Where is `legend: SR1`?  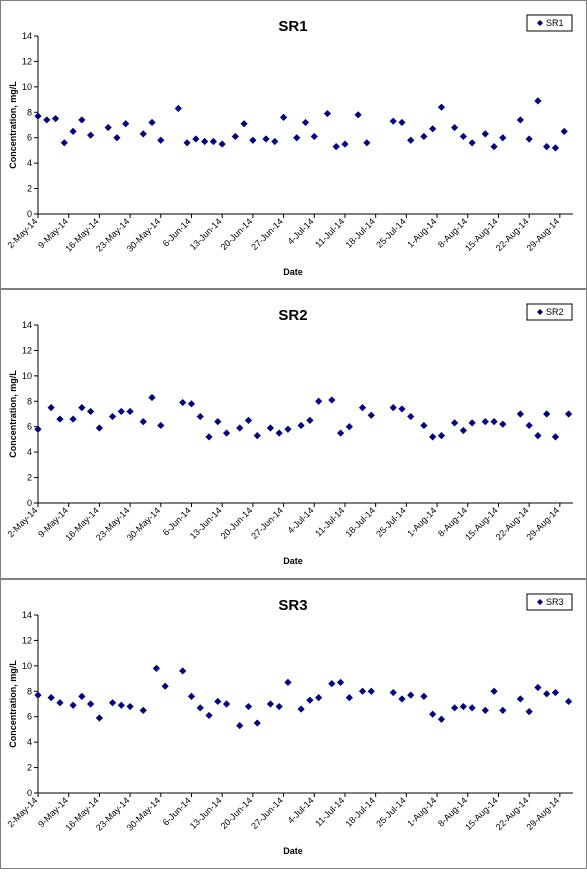
legend: SR1 is located at coordinates (549, 23).